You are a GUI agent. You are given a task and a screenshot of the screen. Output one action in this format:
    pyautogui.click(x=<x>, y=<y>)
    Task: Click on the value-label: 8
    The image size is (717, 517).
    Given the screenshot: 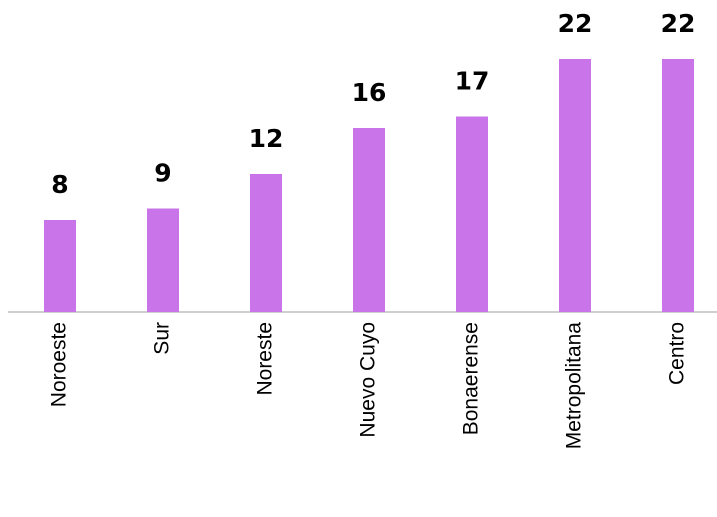 What is the action you would take?
    pyautogui.click(x=59, y=184)
    